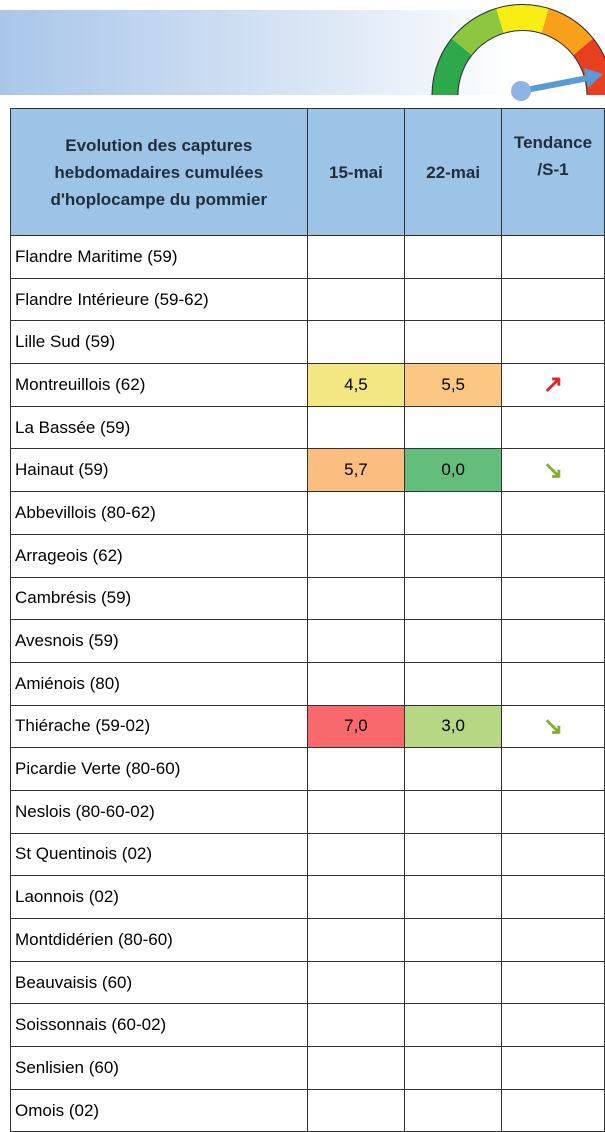 Image resolution: width=605 pixels, height=1132 pixels. I want to click on region-name: Laonnois (02), so click(159, 897).